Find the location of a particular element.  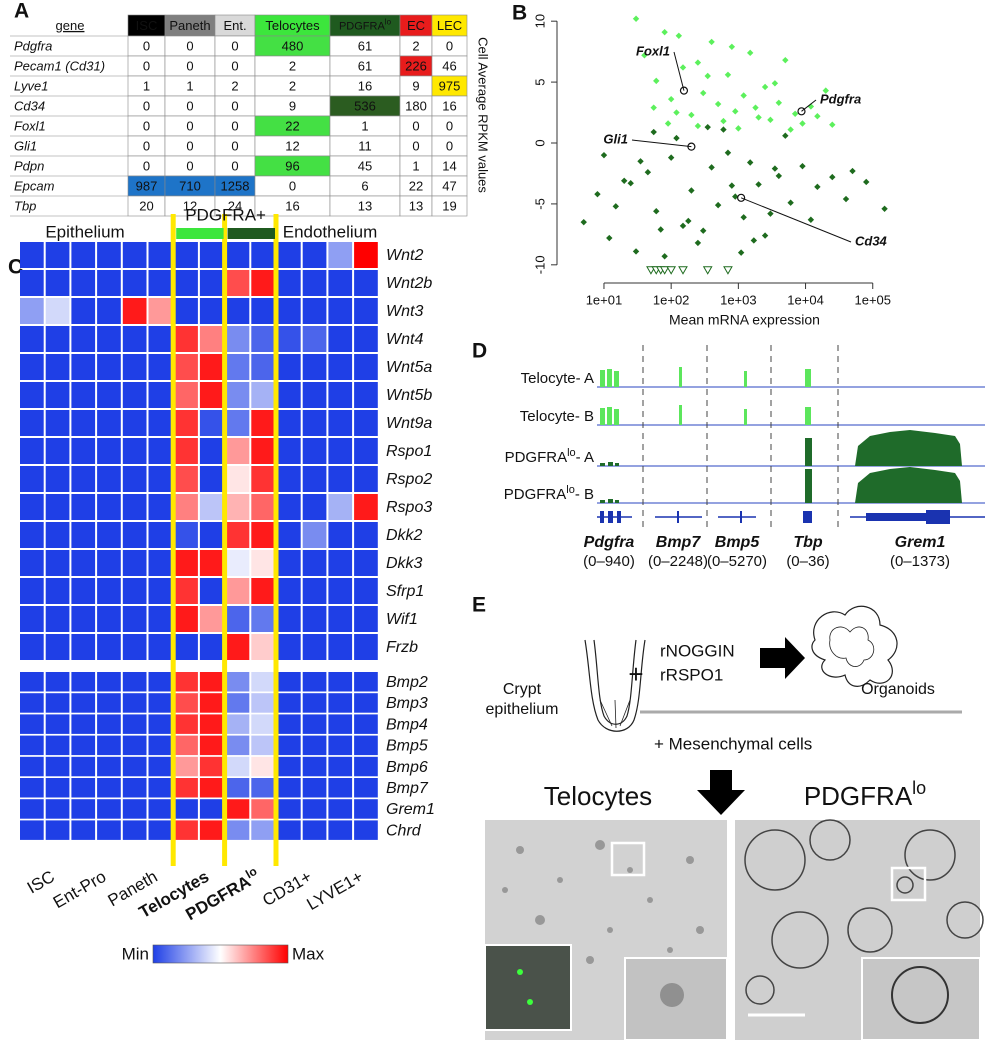

track-label: PDGFRAlo- A is located at coordinates (549, 456).